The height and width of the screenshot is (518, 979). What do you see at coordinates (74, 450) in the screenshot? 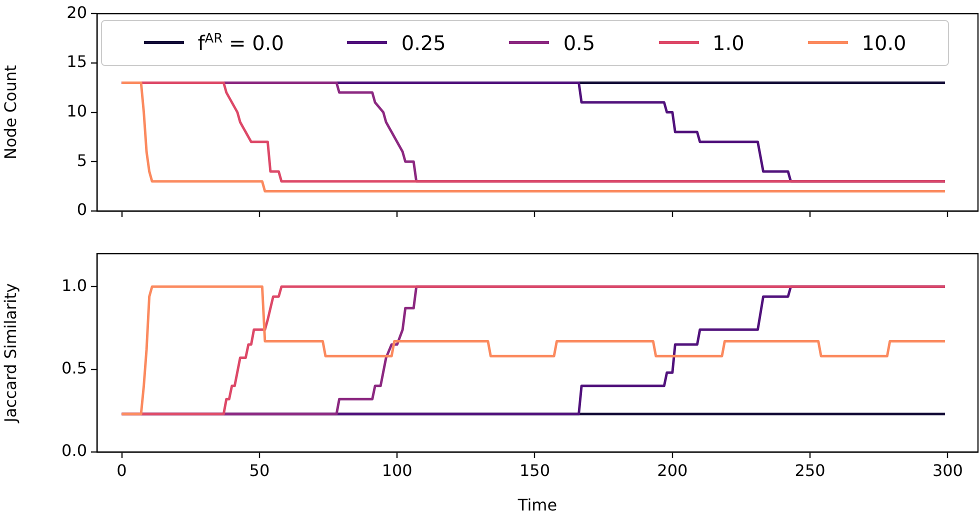
I see `y-tick-label: 0.0` at bounding box center [74, 450].